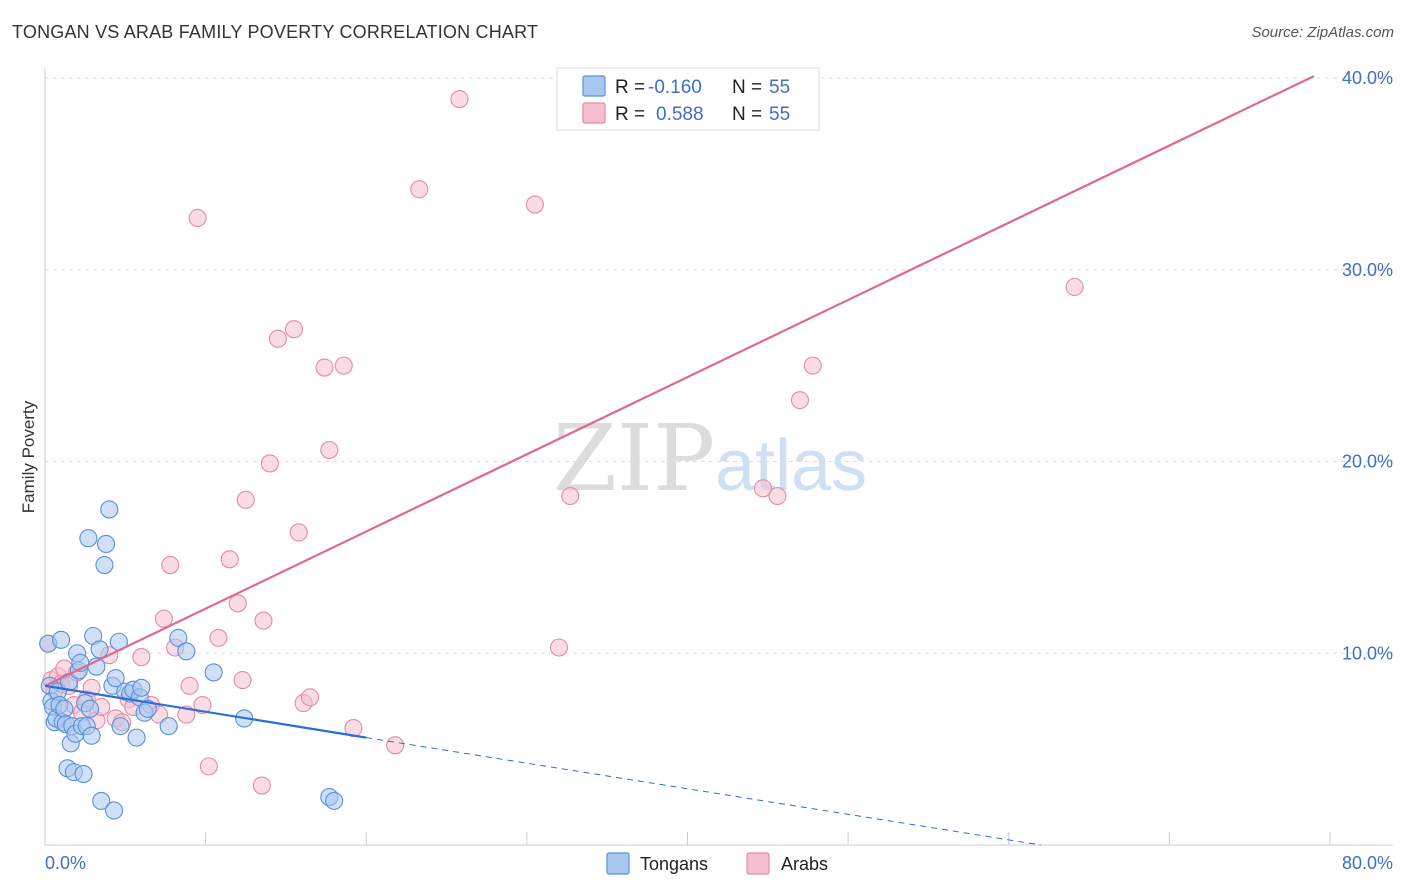  I want to click on x-tick-label-min: 0.0%, so click(65, 863).